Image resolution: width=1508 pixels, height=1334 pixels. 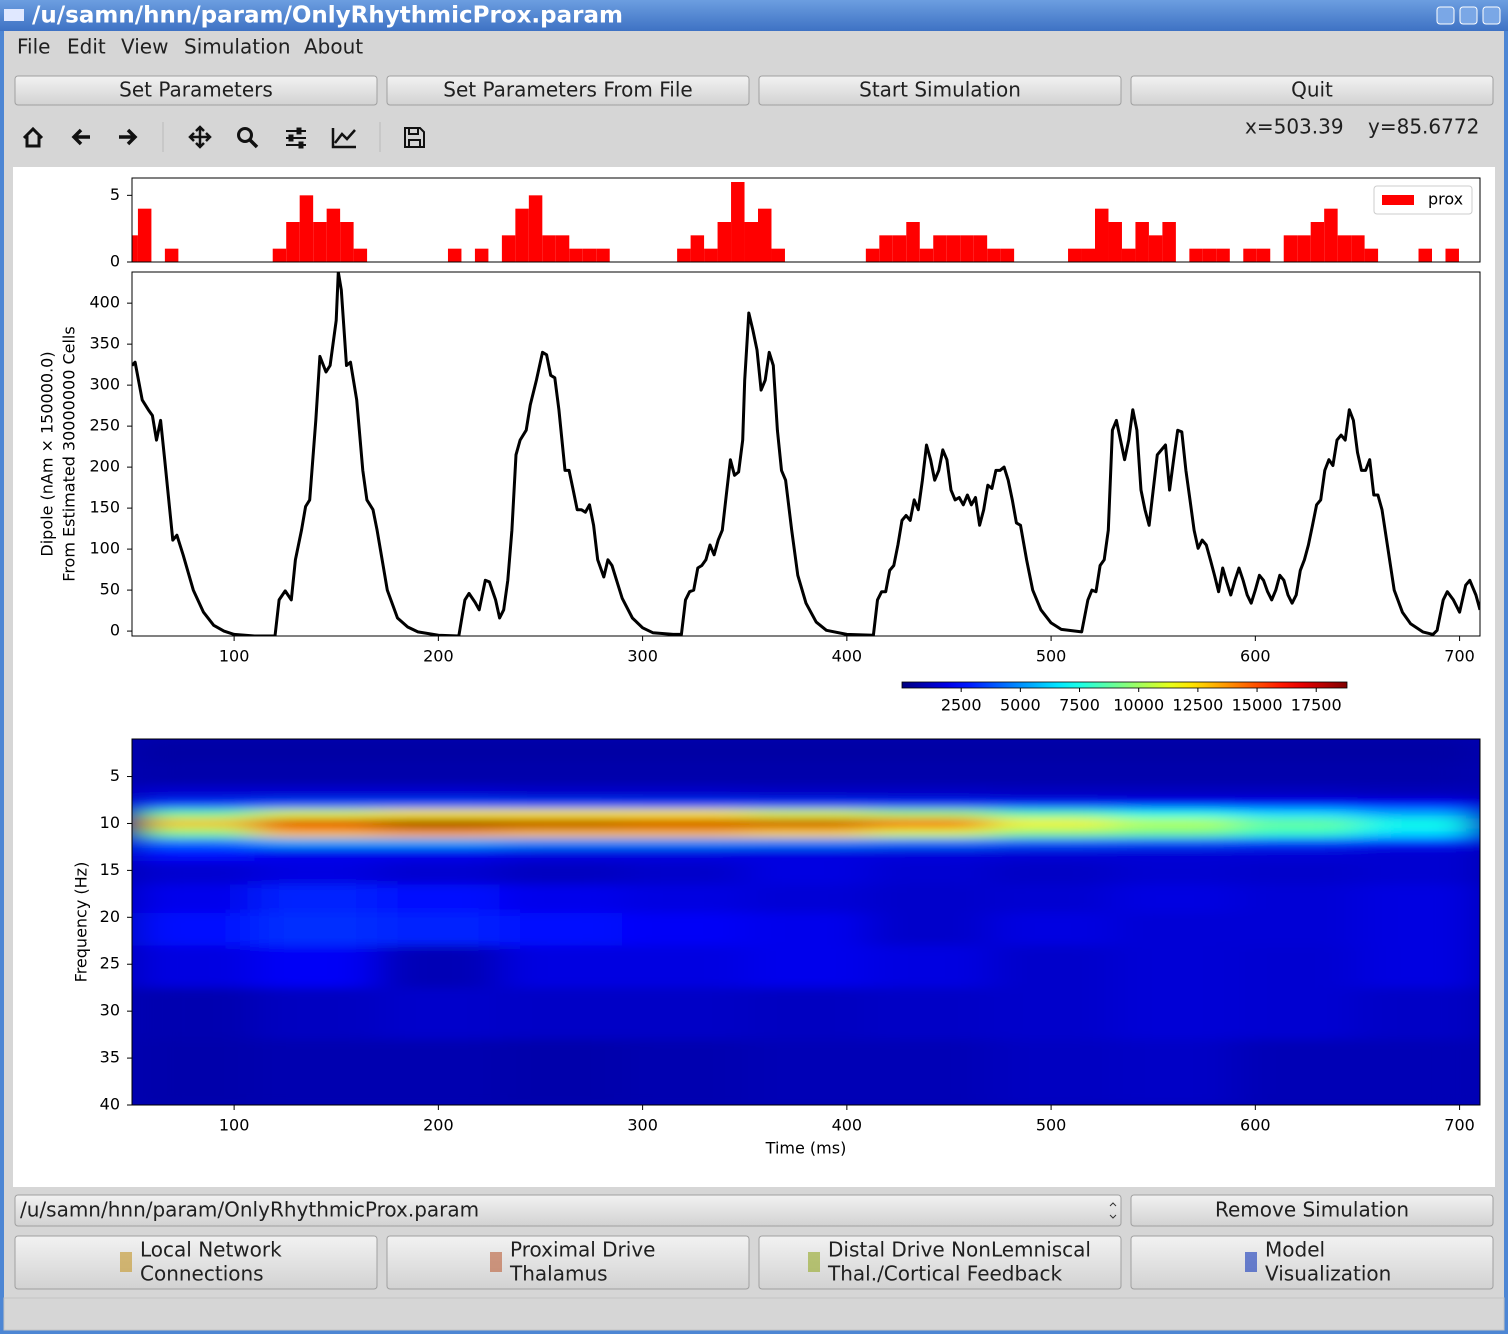 I want to click on minimize-button, so click(x=1445, y=15).